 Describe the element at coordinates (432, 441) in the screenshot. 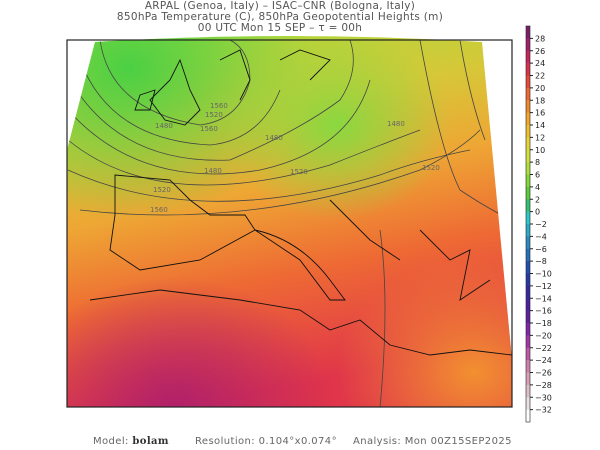

I see `analysis-info: Analysis: Mon 00Z15SEP2025` at that location.